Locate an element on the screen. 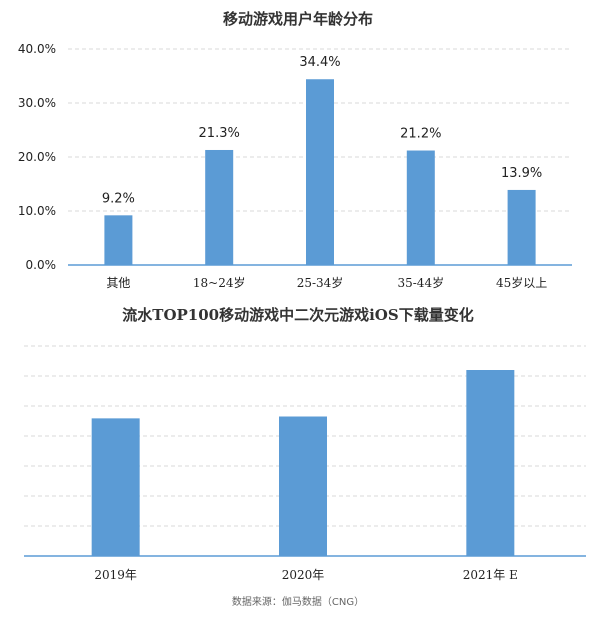 The image size is (597, 624). source-note: 数据来源：伽马数据（CNG） is located at coordinates (298, 601).